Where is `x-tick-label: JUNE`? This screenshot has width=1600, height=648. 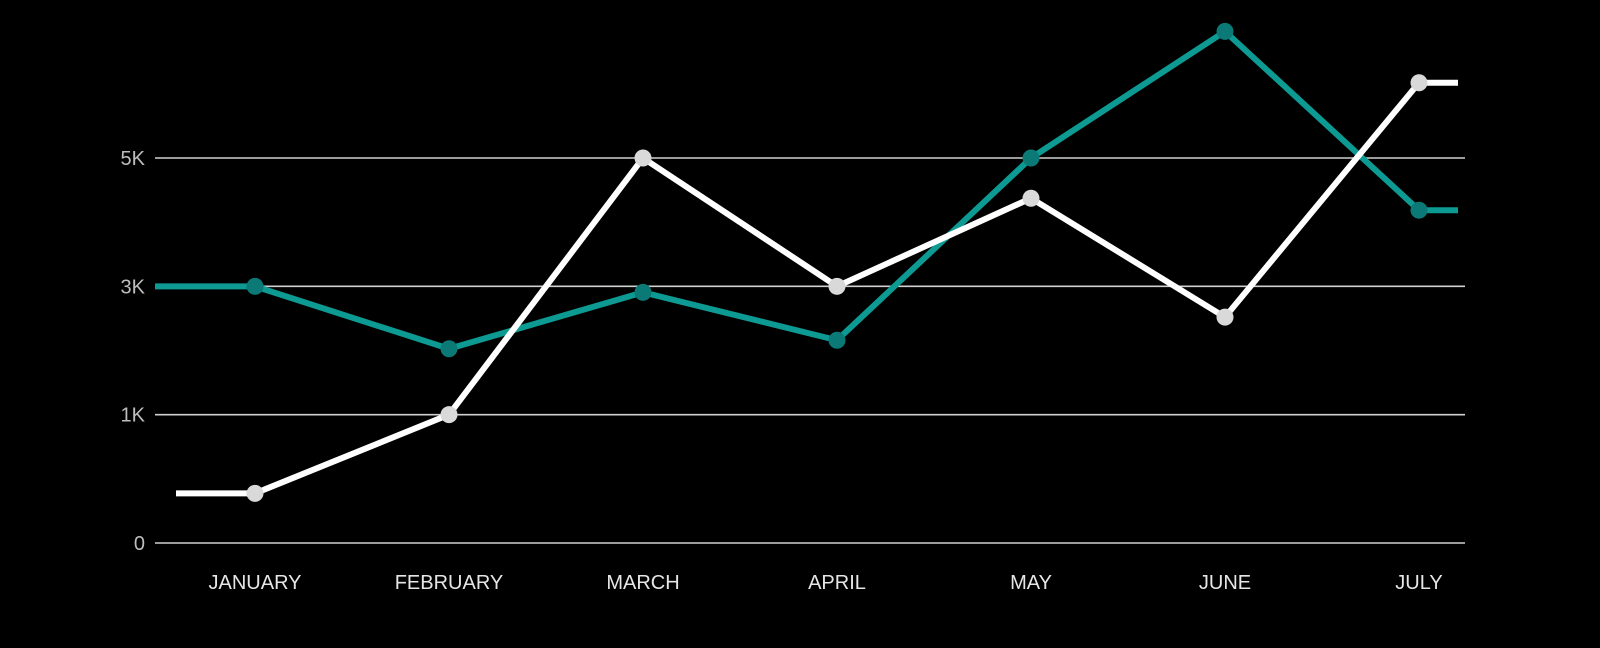 x-tick-label: JUNE is located at coordinates (1225, 583).